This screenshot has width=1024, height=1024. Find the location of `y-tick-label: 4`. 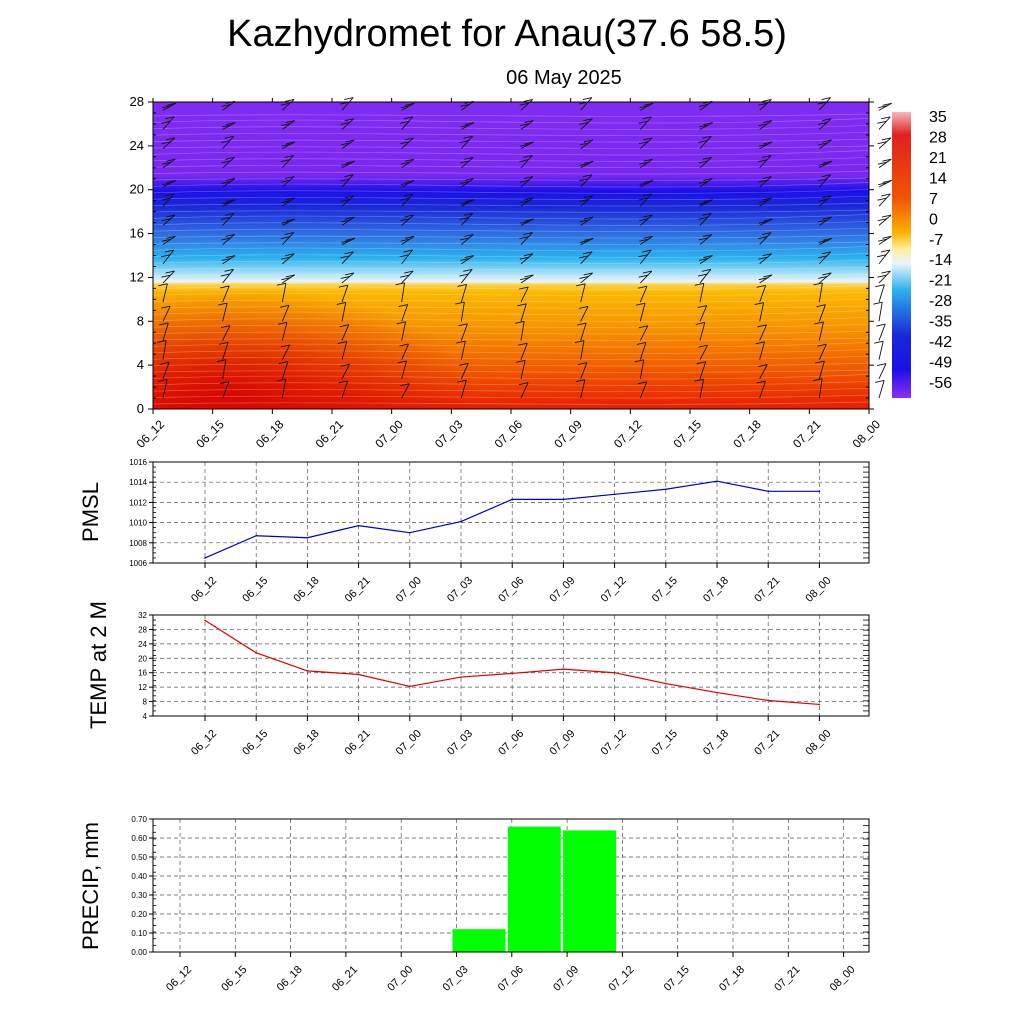

y-tick-label: 4 is located at coordinates (140, 364).